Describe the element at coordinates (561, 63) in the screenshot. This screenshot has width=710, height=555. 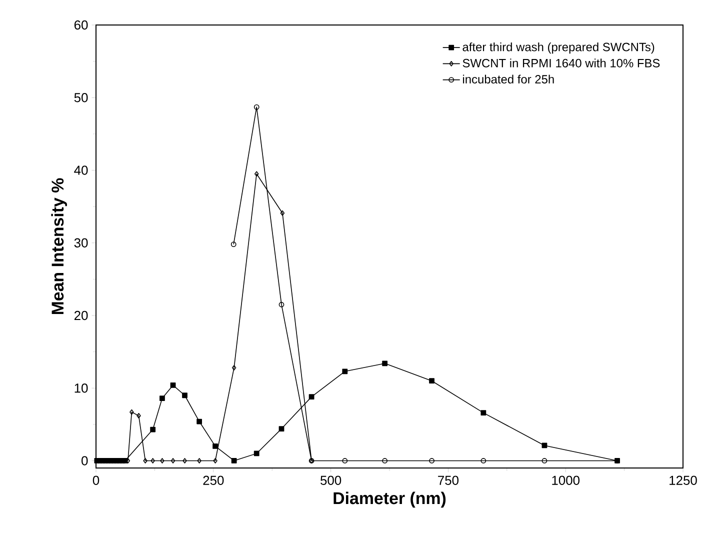
I see `legend-label: SWCNT in RPMI 1640 with 10% FBS` at that location.